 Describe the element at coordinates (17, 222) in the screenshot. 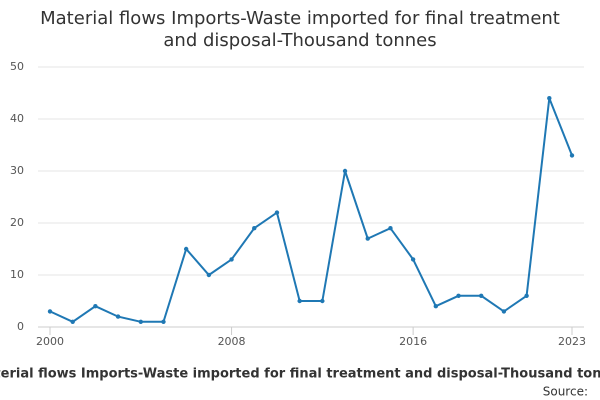

I see `y-tick-label: 20` at that location.